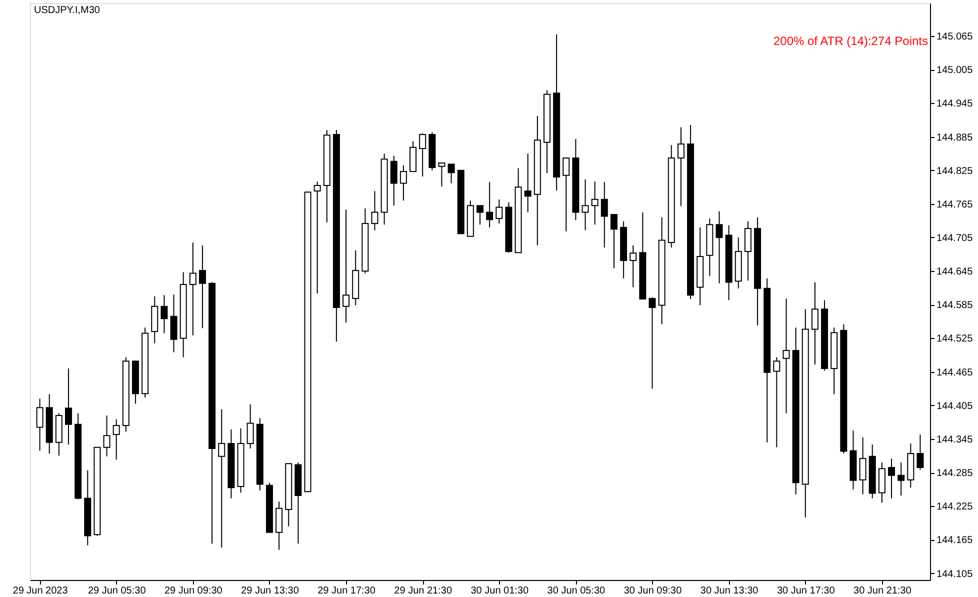  Describe the element at coordinates (117, 591) in the screenshot. I see `x-tick-label: 29 Jun 05:30` at that location.